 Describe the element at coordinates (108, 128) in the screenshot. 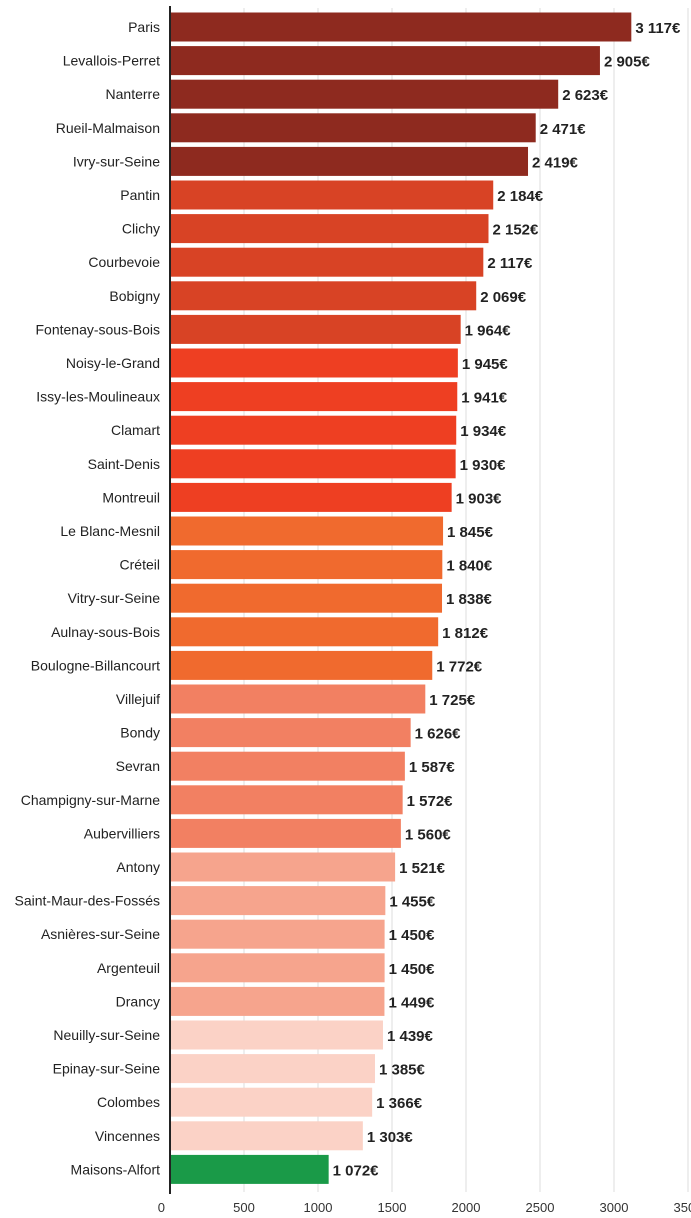

I see `category-label: Rueil-Malmaison` at that location.